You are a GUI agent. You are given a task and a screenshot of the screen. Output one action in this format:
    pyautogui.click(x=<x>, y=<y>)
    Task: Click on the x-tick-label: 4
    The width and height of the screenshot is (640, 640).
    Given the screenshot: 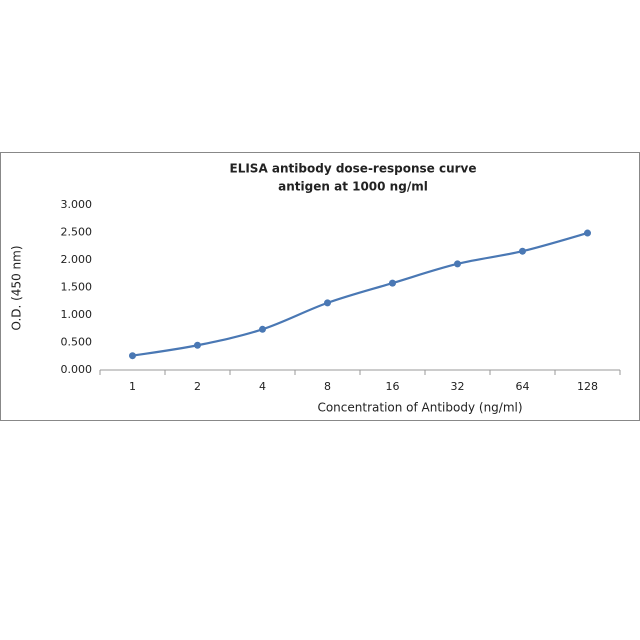 What is the action you would take?
    pyautogui.click(x=262, y=386)
    